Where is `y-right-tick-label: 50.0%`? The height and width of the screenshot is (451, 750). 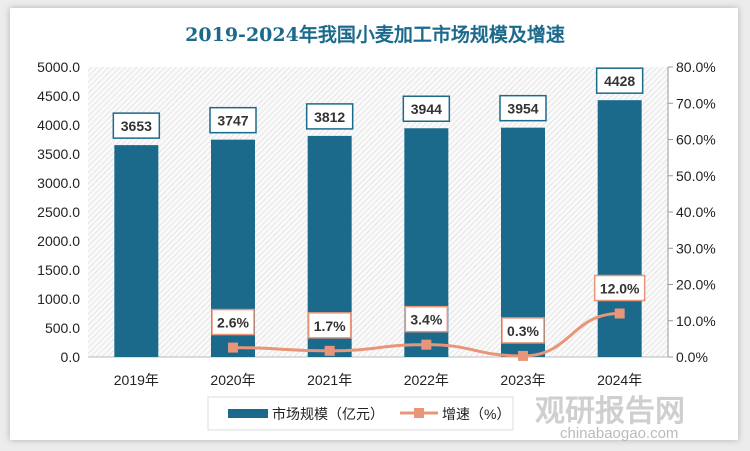 y-right-tick-label: 50.0% is located at coordinates (696, 176).